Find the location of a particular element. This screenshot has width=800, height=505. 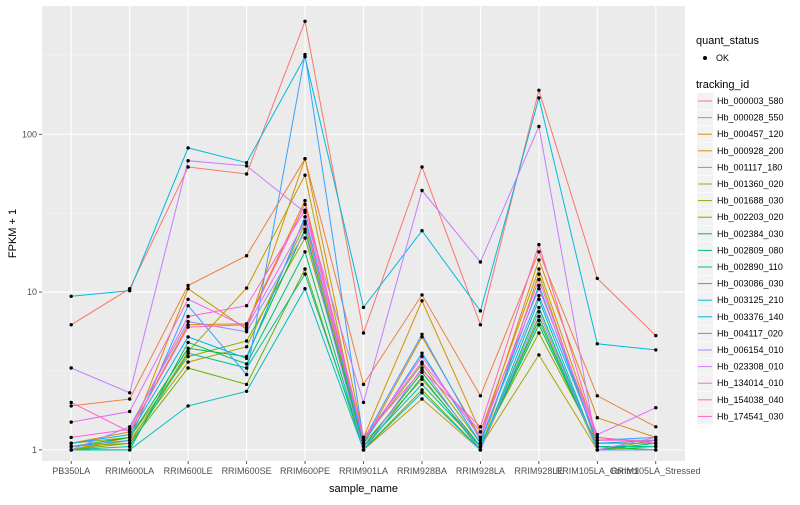

x-tick-label: RRIM600LA is located at coordinates (129, 471).